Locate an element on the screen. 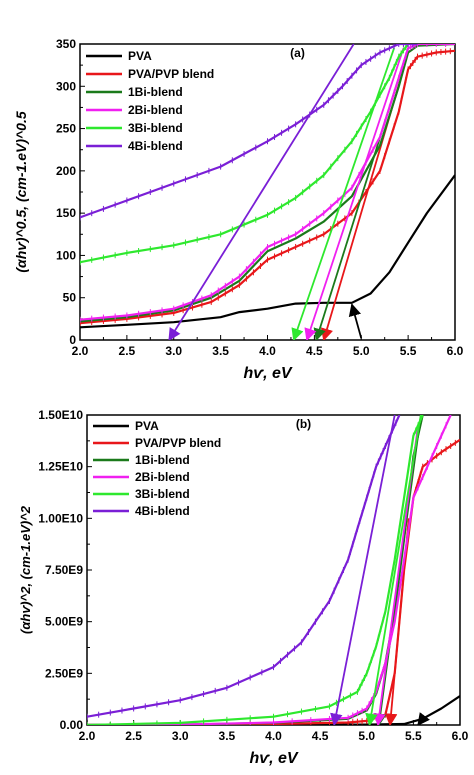 This screenshot has height=775, width=474. y-tick-label: 150 is located at coordinates (66, 213).